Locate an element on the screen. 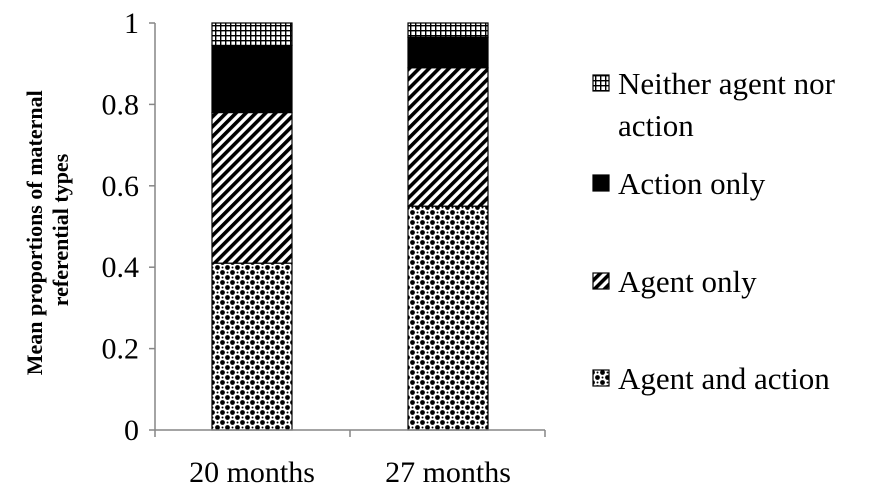 This screenshot has height=498, width=892. legend-label-3-line-0: Agent and action is located at coordinates (724, 378).